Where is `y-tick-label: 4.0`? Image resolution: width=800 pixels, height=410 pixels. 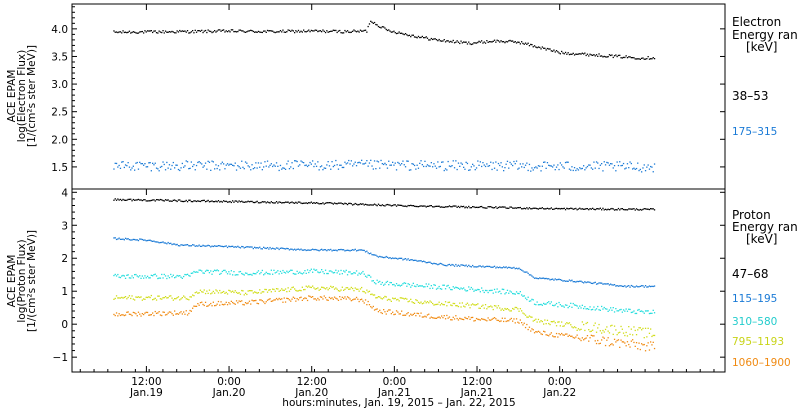 y-tick-label: 4.0 is located at coordinates (59, 30).